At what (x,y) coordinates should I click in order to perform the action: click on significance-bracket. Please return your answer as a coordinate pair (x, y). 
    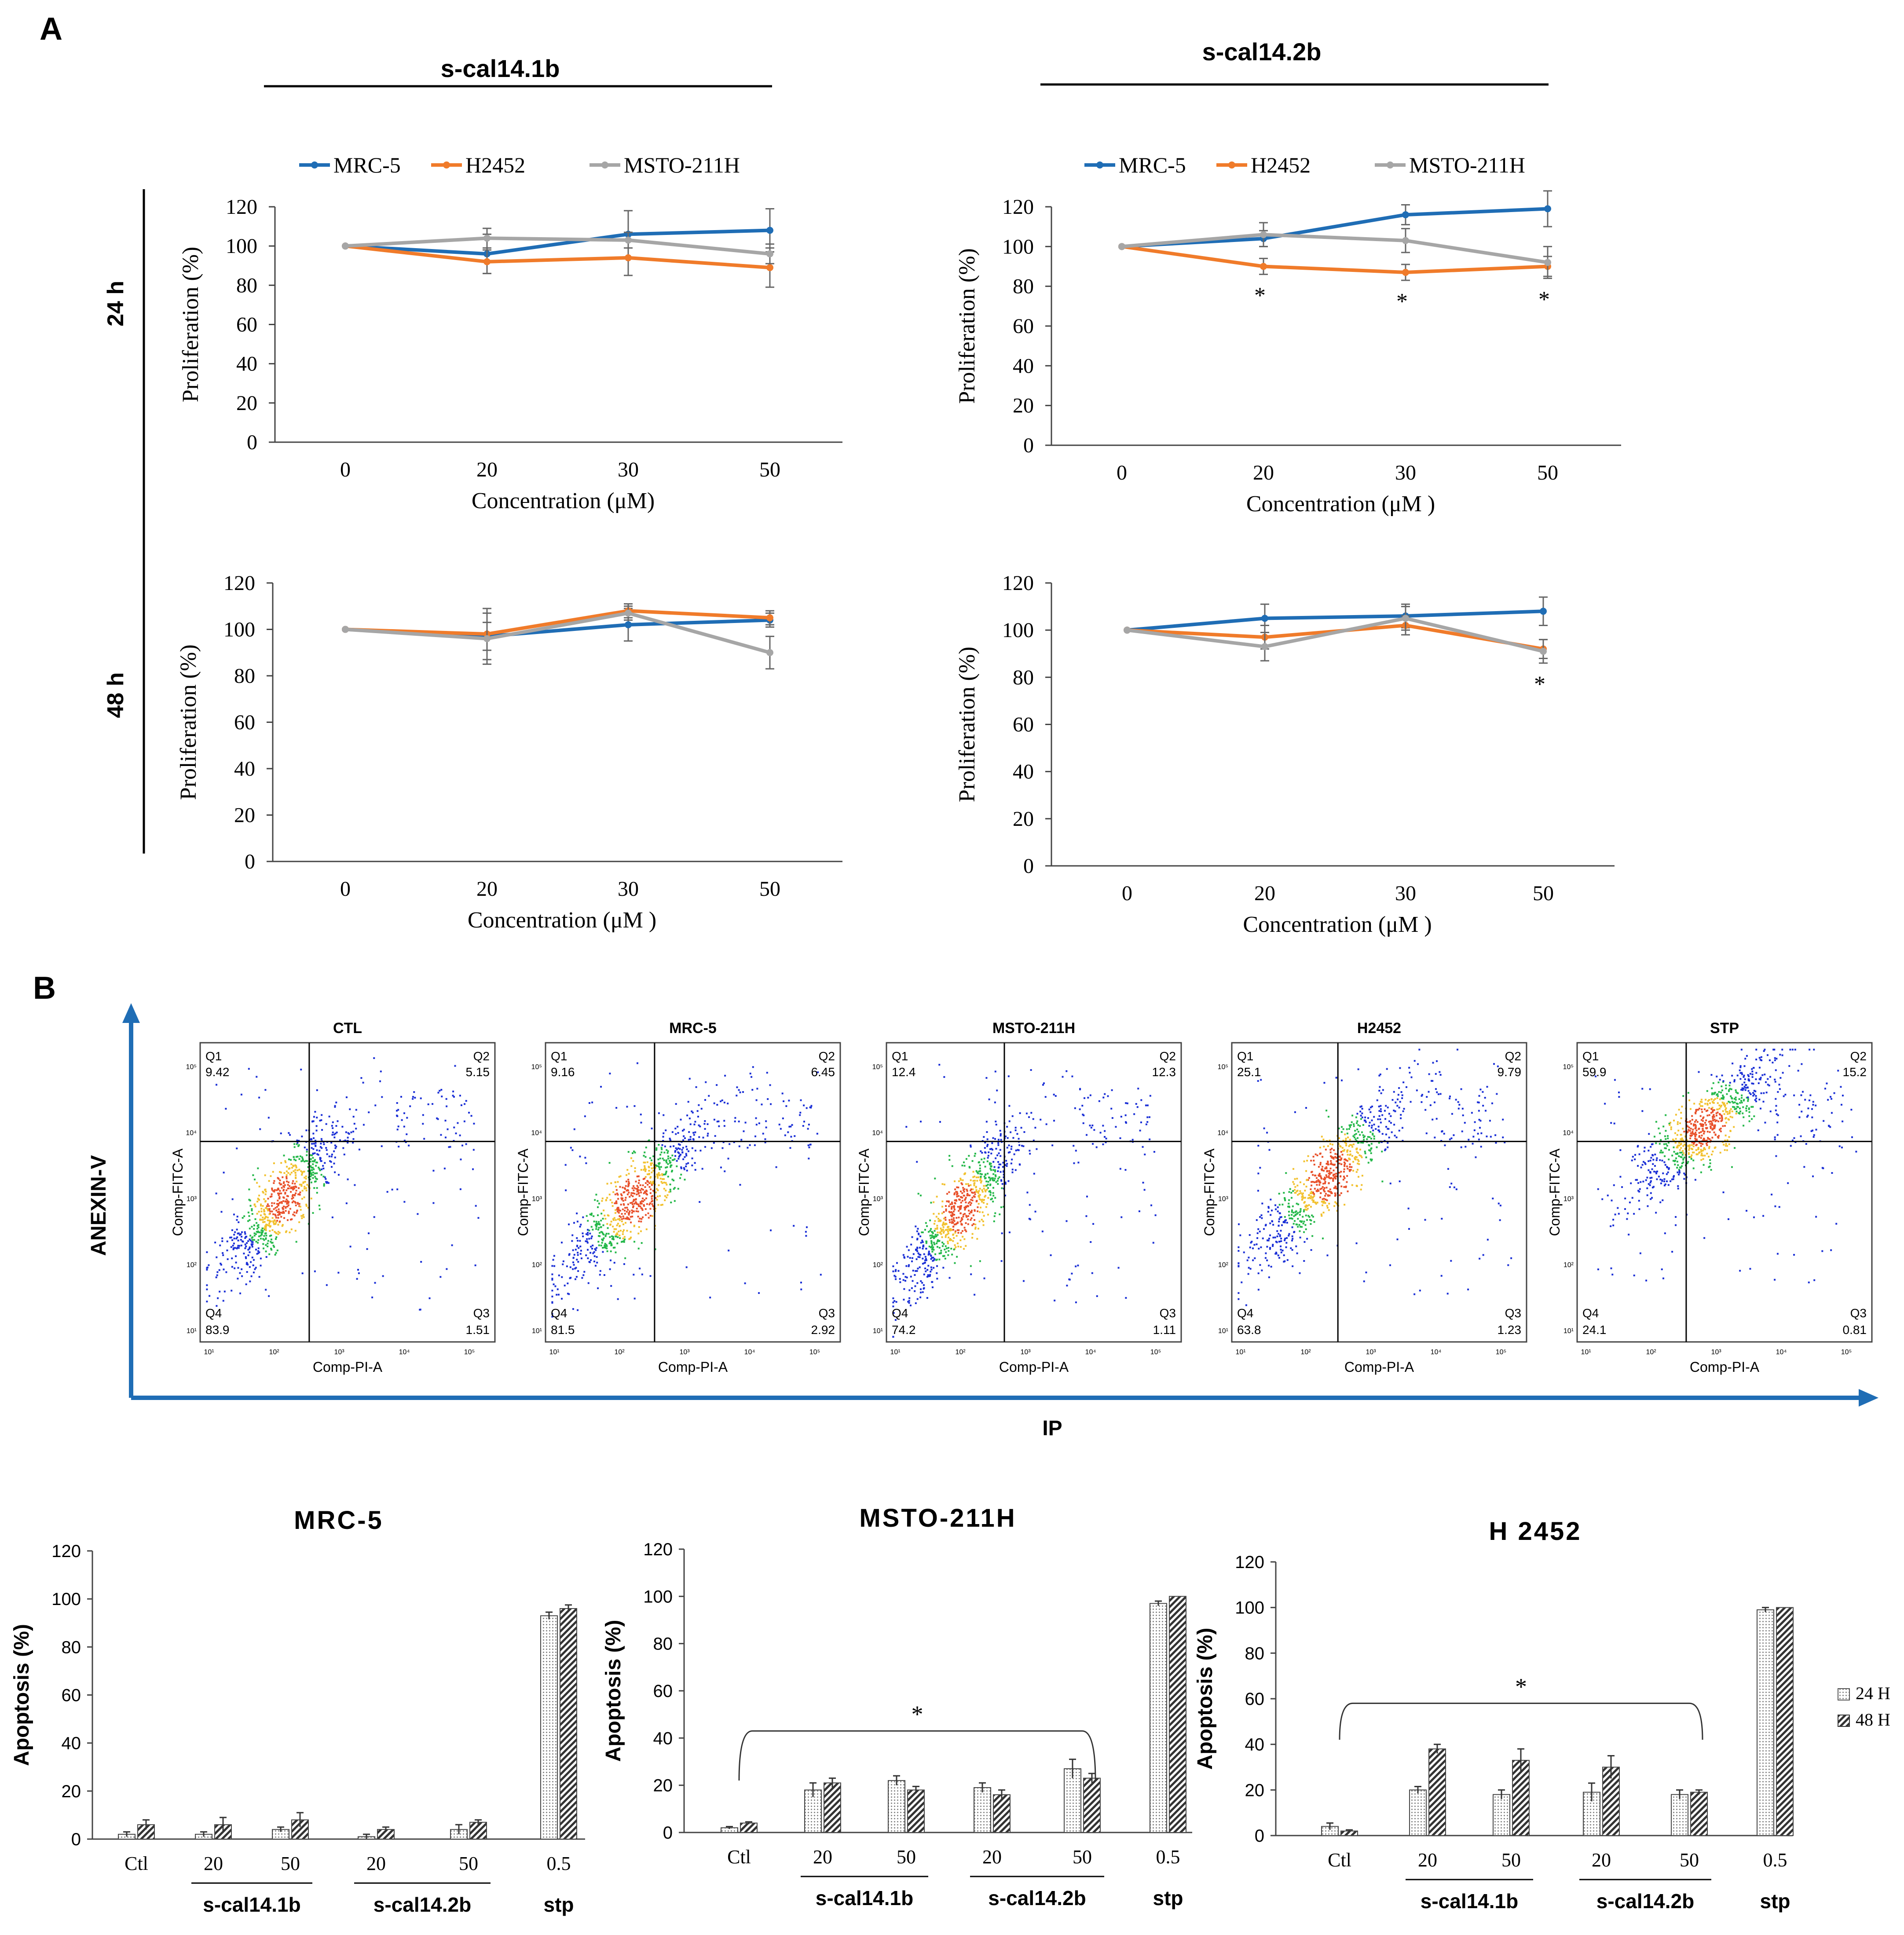
    Looking at the image, I should click on (917, 1756).